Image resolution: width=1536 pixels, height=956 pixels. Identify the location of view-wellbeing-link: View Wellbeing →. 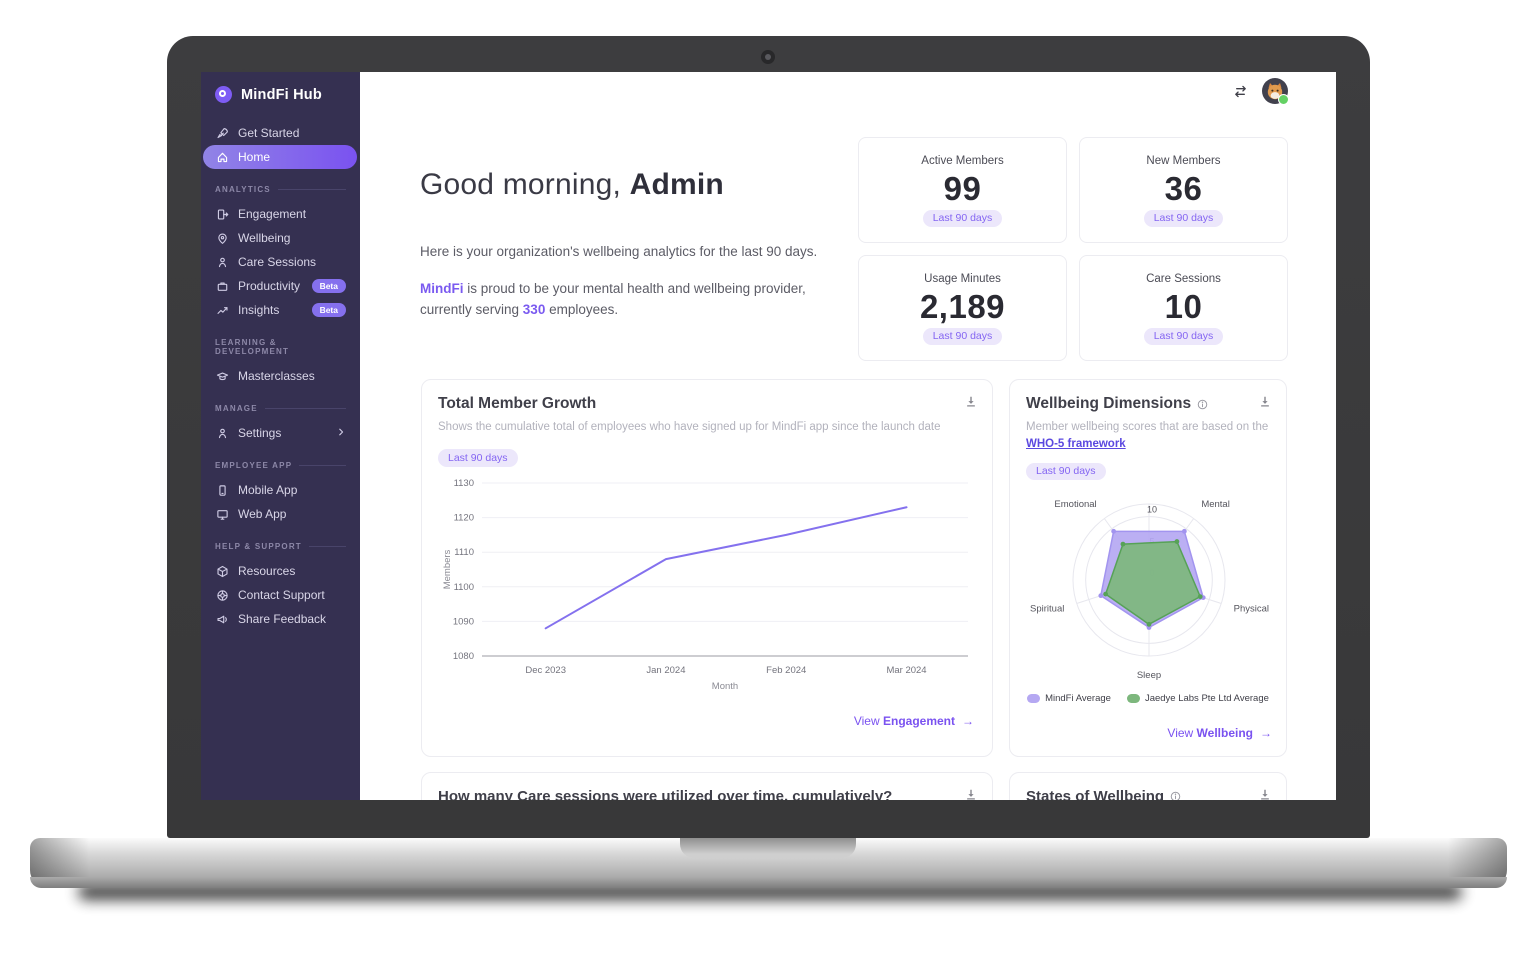
(1219, 733).